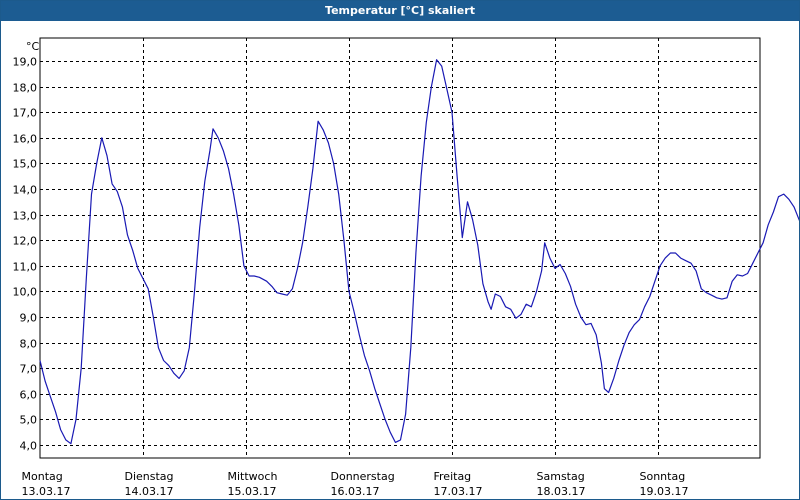  I want to click on title-bar: Temperatur [°C] skaliert, so click(400, 11).